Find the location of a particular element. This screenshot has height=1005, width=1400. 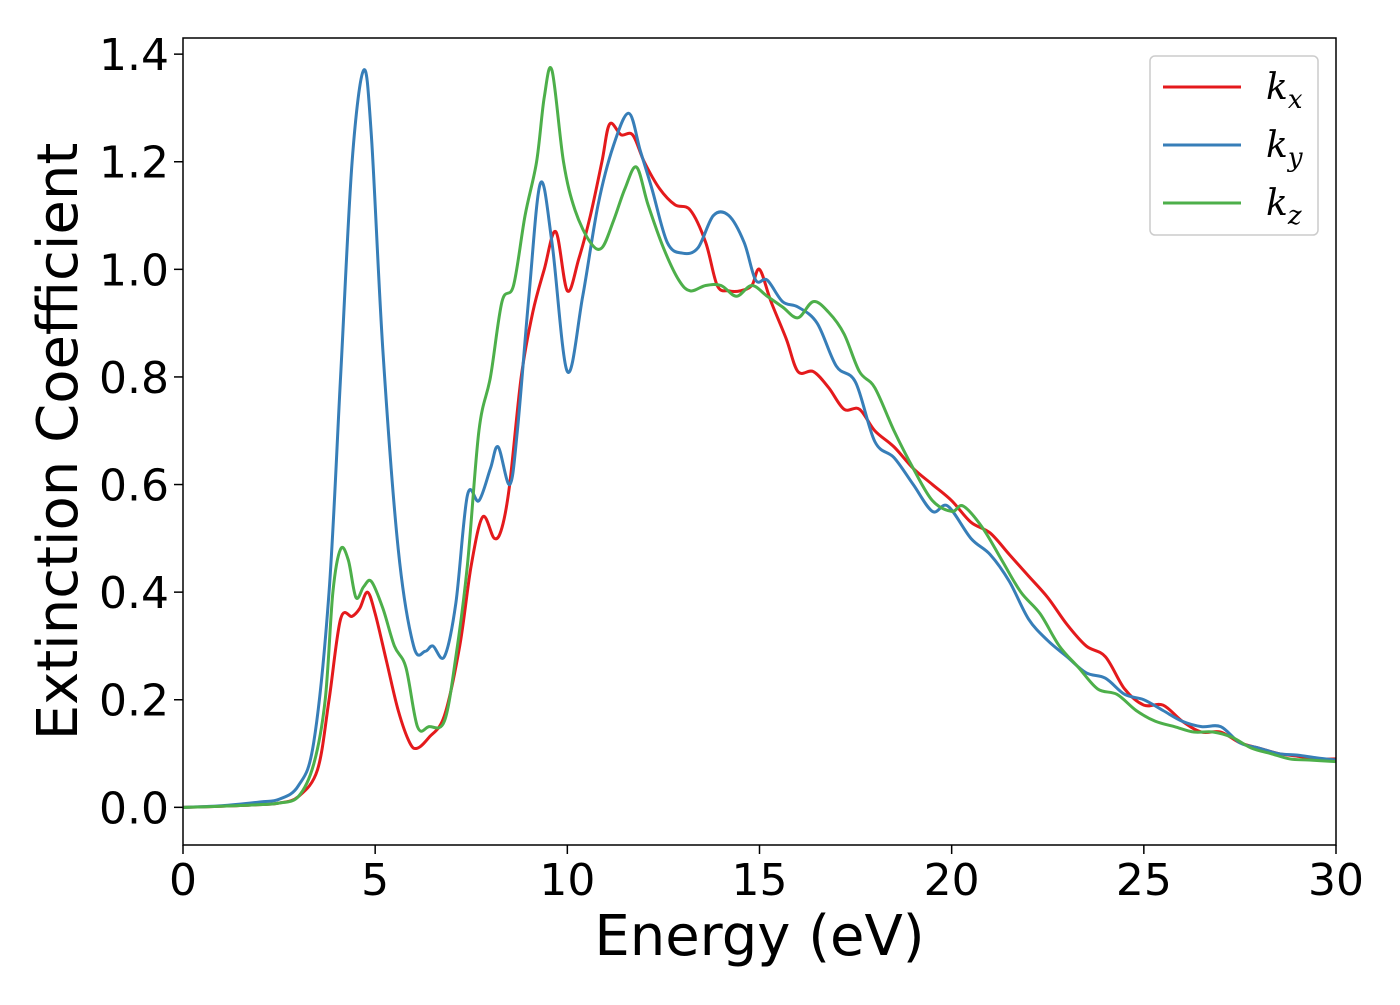

x-tick-label: 30 is located at coordinates (1336, 880).